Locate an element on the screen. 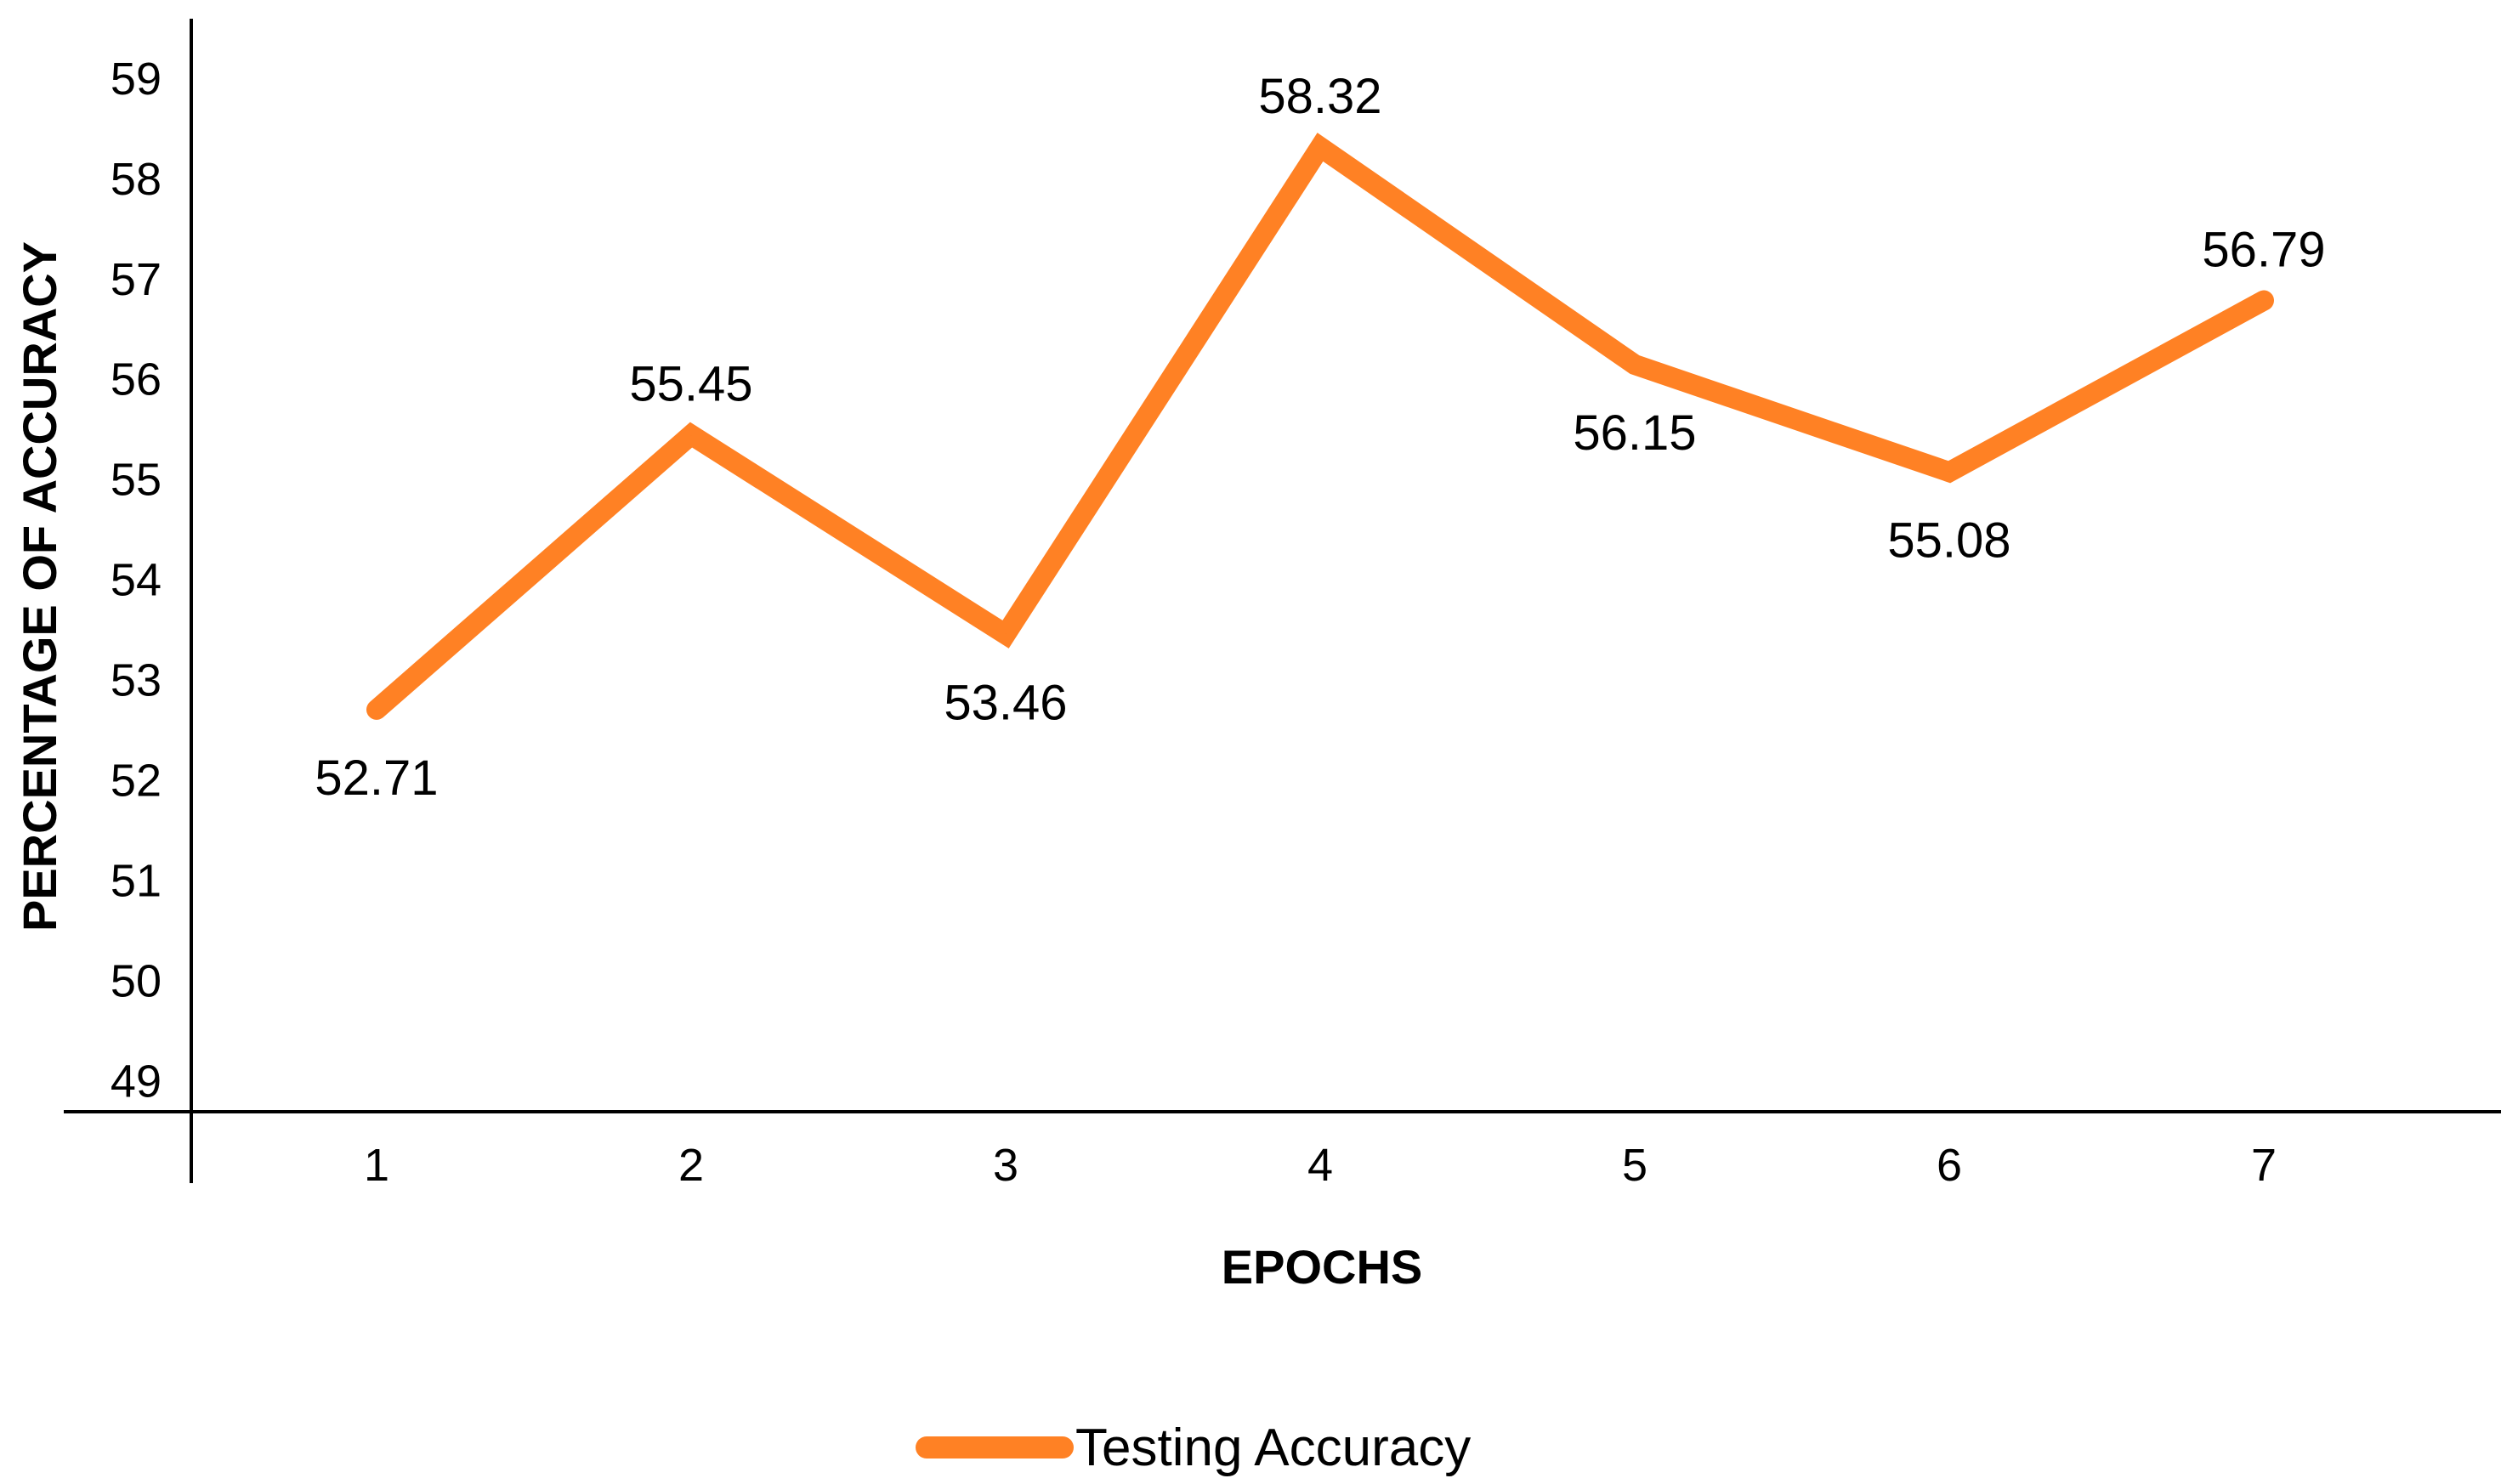 This screenshot has height=1484, width=2501. x-tick-label: 1 is located at coordinates (377, 1165).